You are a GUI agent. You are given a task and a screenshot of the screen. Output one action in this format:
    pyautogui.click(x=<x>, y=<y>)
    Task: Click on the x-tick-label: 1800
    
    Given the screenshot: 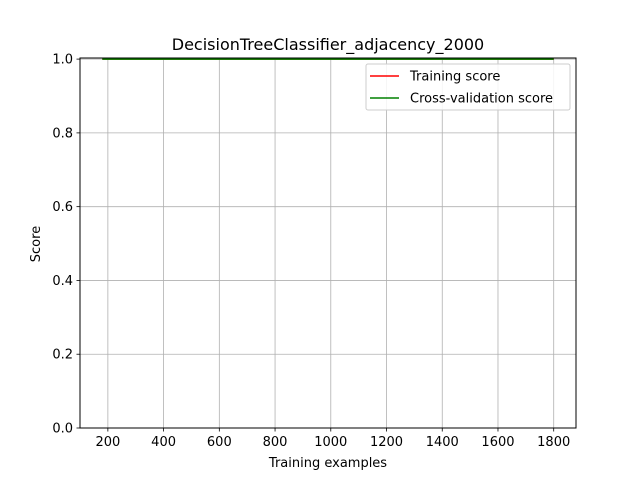 What is the action you would take?
    pyautogui.click(x=553, y=442)
    